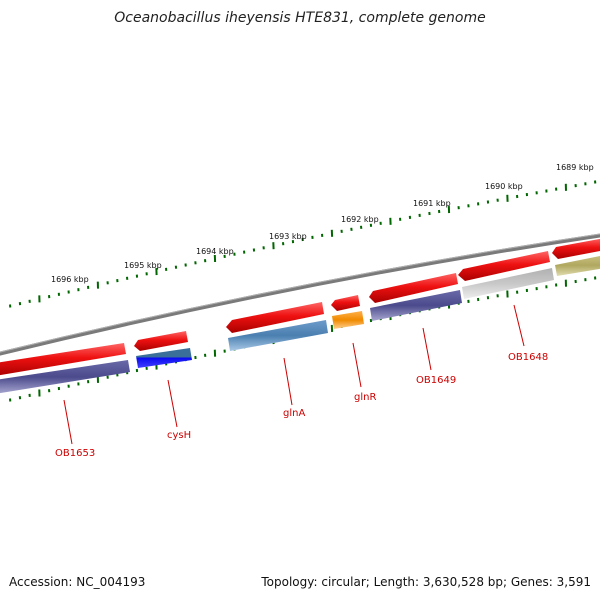 This screenshot has width=600, height=600. I want to click on gene-forward-ob1648, so click(504, 266).